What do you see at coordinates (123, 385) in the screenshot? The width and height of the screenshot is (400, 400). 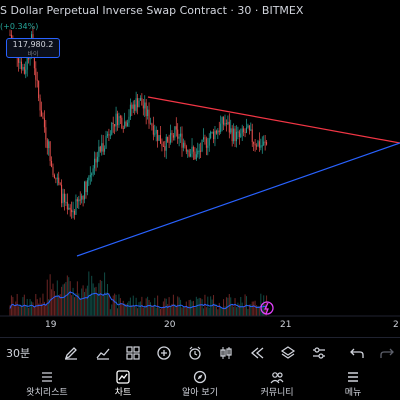 I see `nav-item-chart: 차트` at bounding box center [123, 385].